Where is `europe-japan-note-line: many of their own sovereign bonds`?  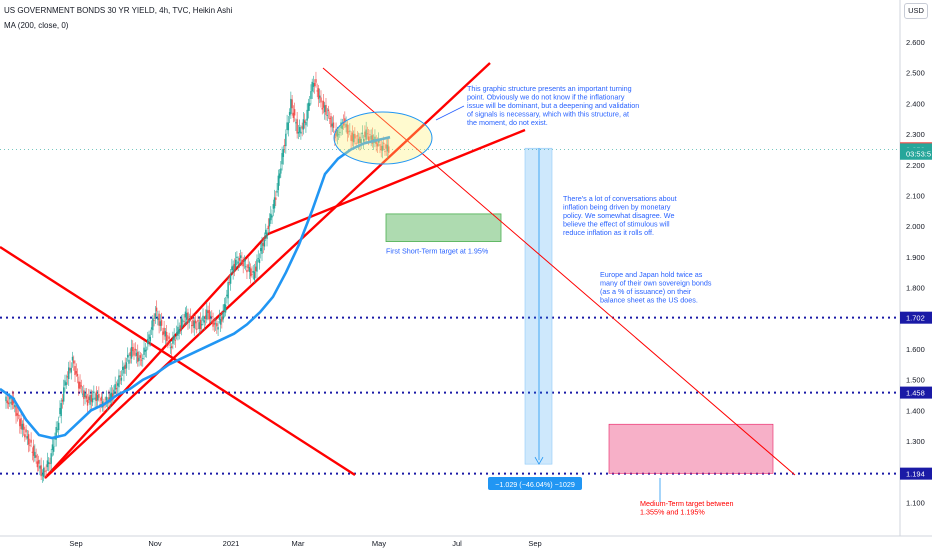 europe-japan-note-line: many of their own sovereign bonds is located at coordinates (656, 283).